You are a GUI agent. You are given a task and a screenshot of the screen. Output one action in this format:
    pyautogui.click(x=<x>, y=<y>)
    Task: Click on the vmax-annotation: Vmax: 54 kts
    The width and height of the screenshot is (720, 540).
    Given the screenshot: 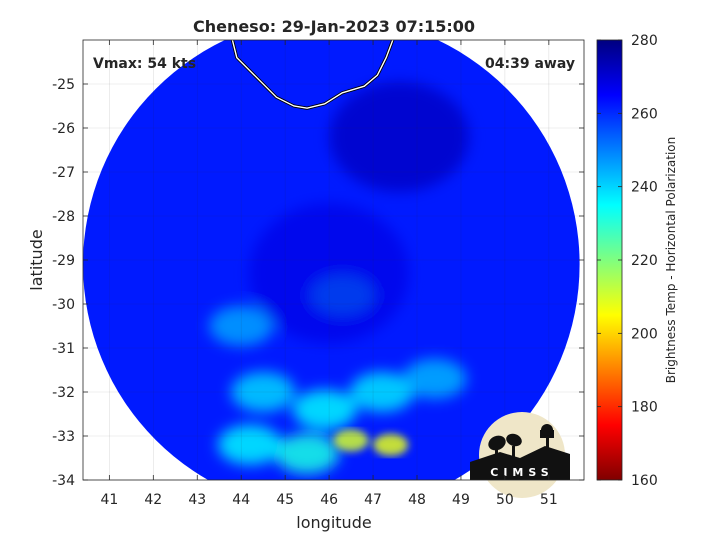 What is the action you would take?
    pyautogui.click(x=144, y=64)
    